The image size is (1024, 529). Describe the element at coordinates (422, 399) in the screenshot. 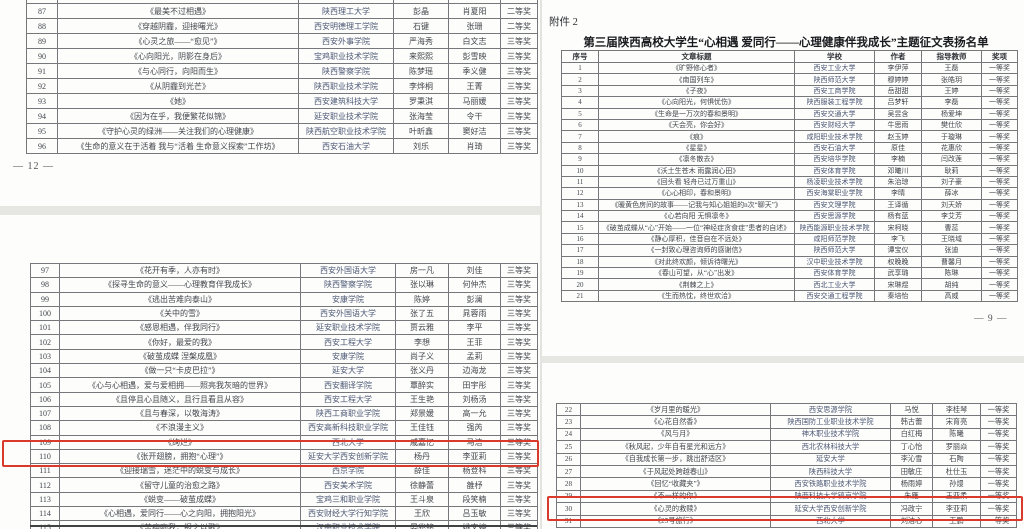

I see `table-cell: 王生艳` at that location.